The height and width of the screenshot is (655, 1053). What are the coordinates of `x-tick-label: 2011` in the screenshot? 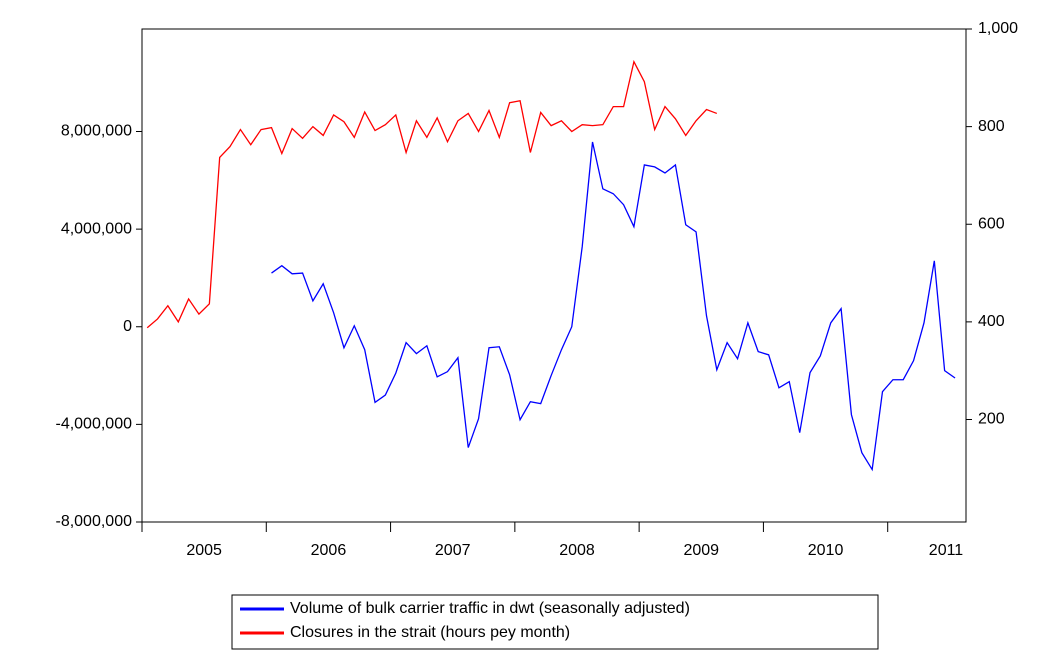 It's located at (946, 550).